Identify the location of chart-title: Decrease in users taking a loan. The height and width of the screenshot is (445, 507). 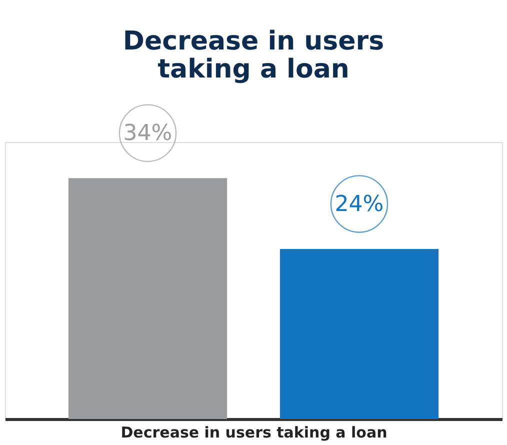
(253, 55).